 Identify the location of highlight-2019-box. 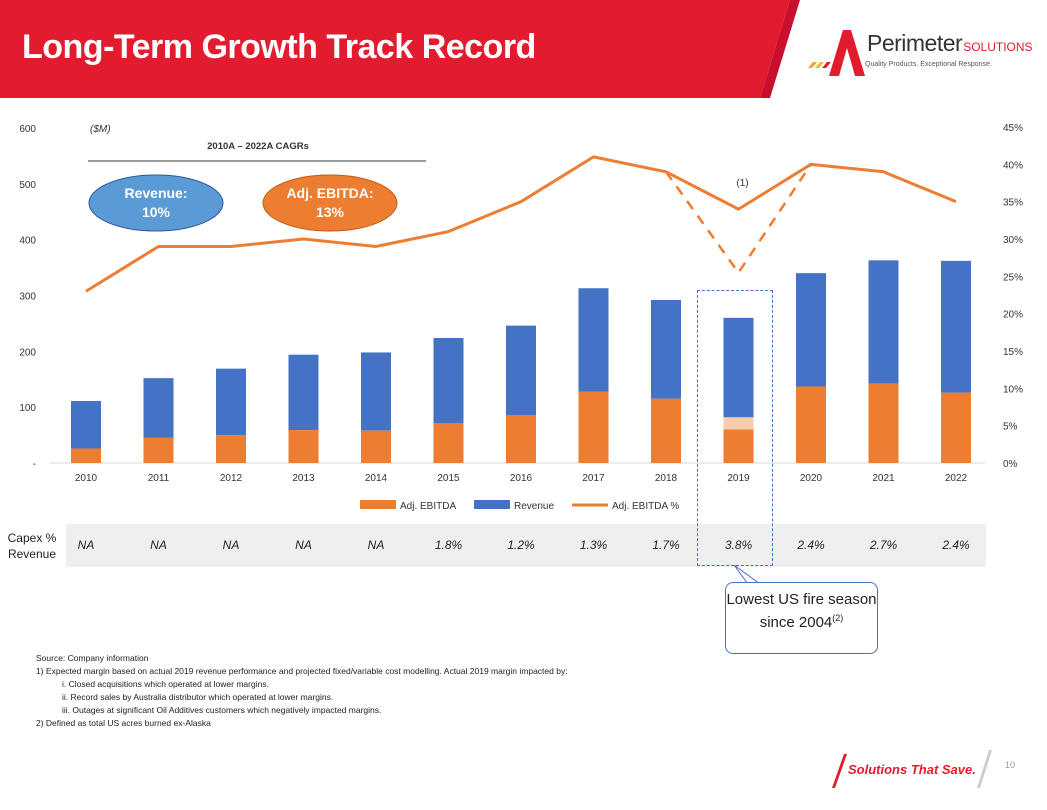
(735, 428).